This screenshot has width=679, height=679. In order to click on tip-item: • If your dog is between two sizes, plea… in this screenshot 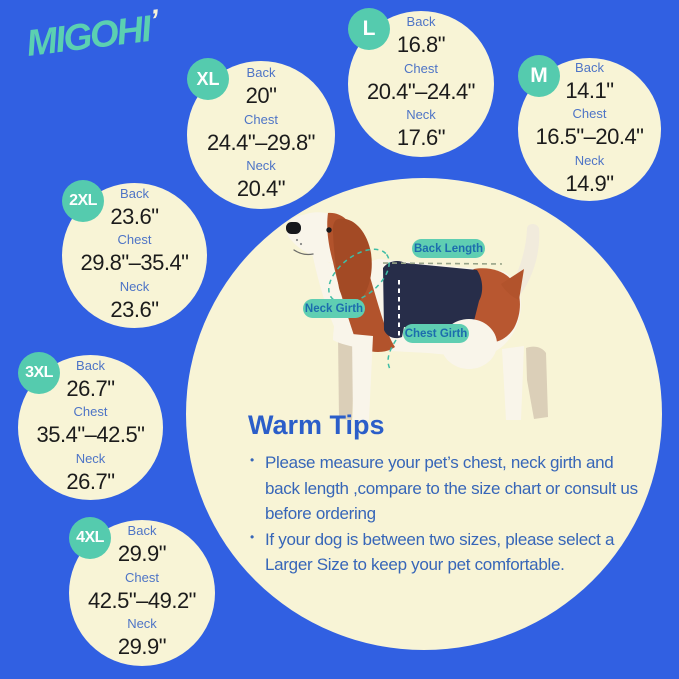, I will do `click(449, 552)`.